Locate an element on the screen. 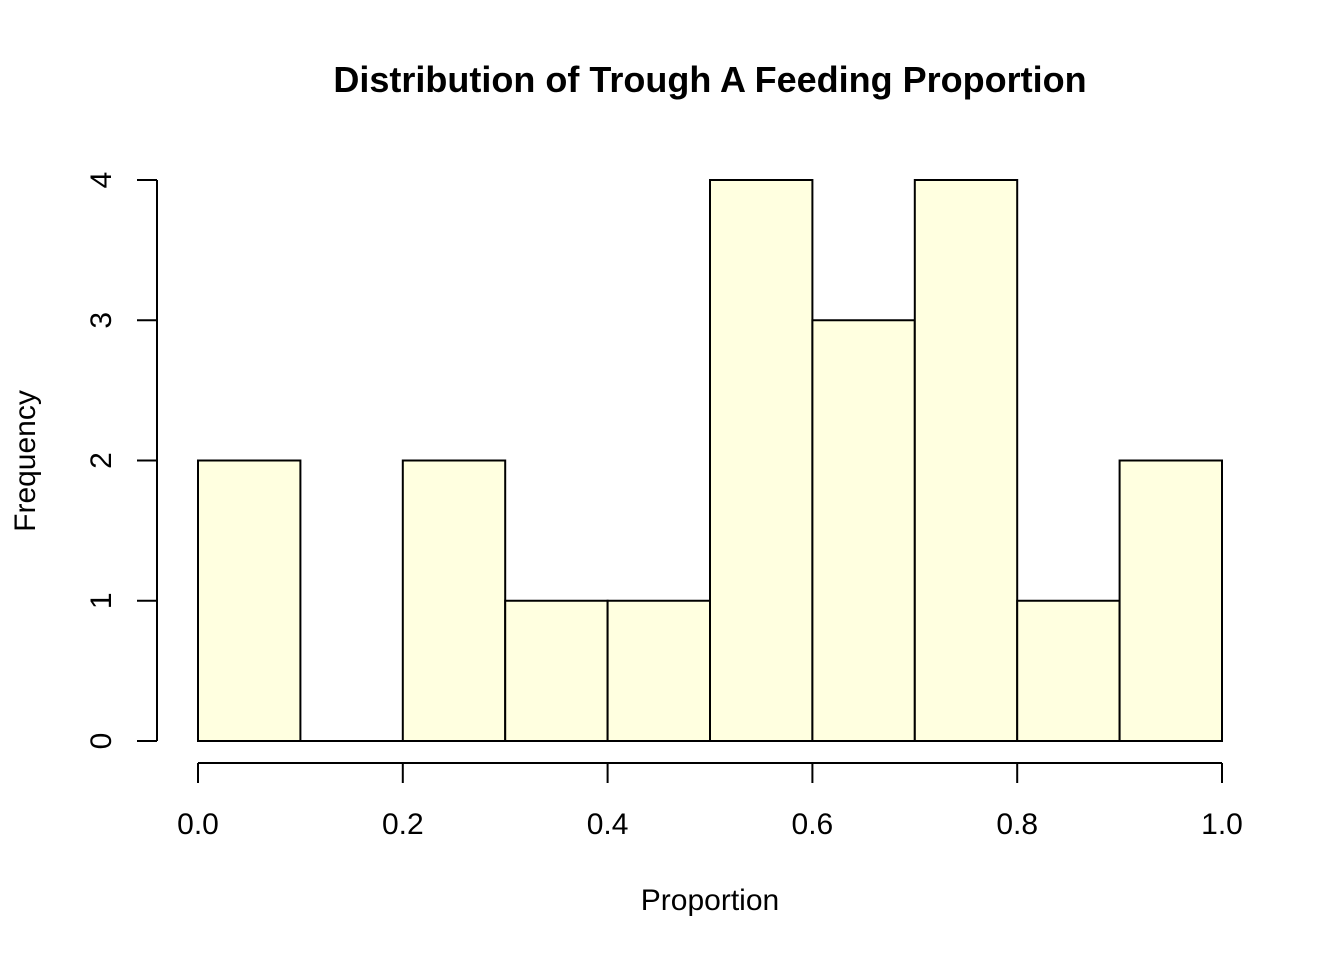  x-tick-label: 0.6 is located at coordinates (813, 824).